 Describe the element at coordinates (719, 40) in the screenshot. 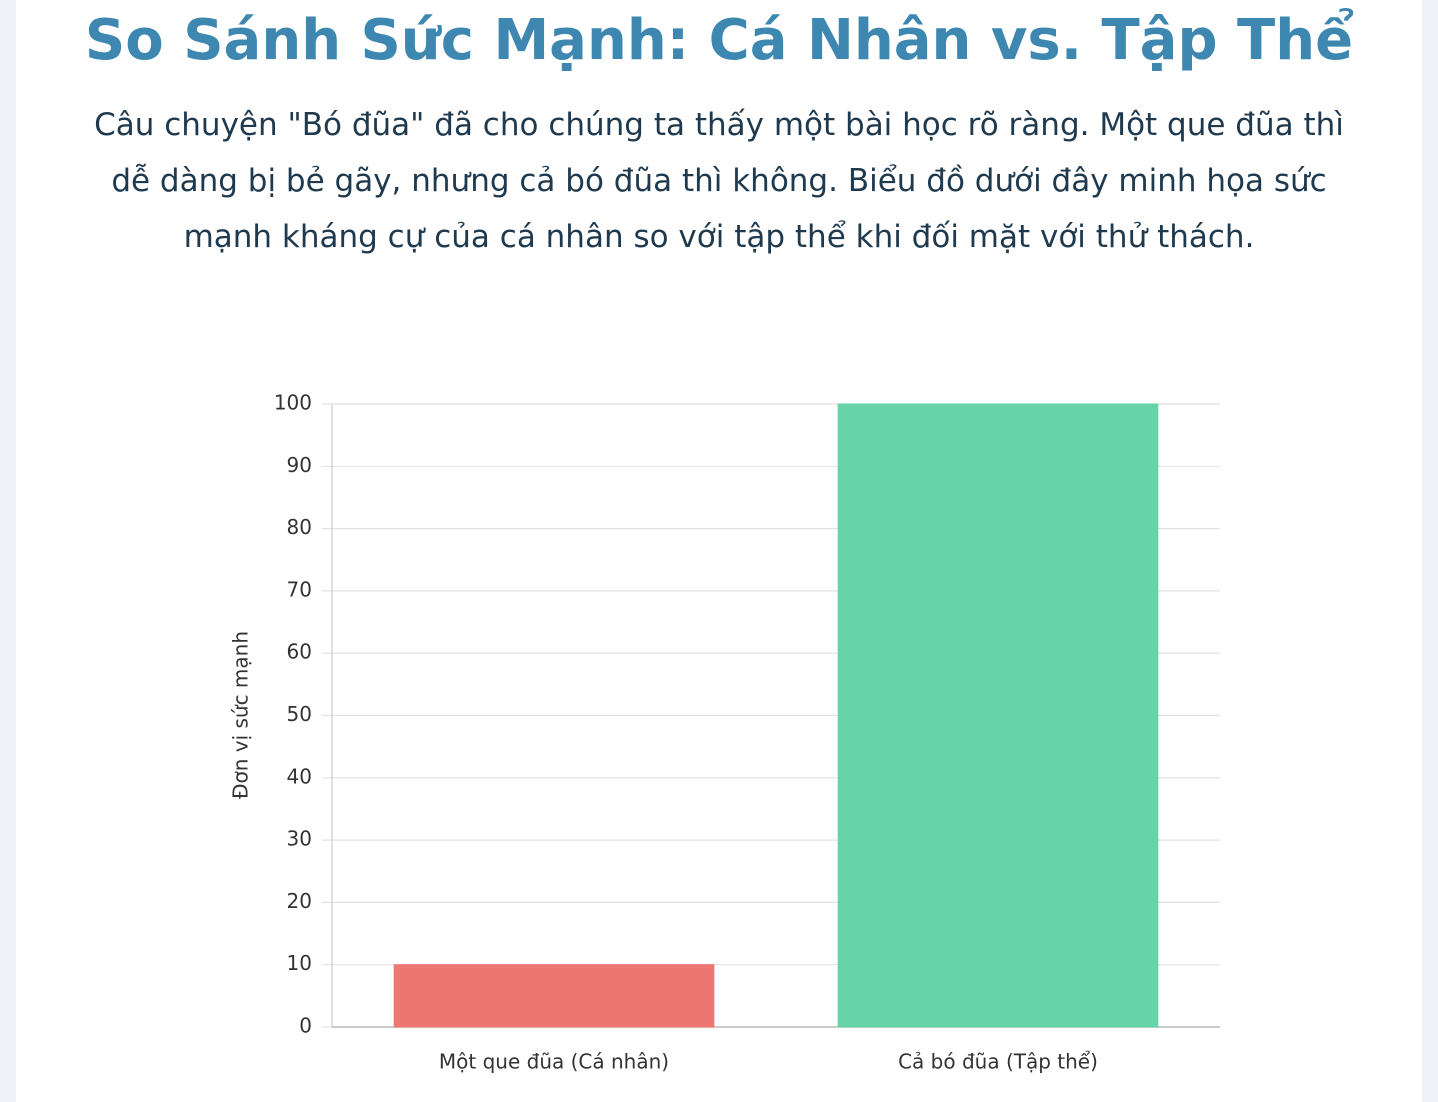

I see `title: So Sánh Sức Mạnh: Cá Nhân vs. Tập Thể` at that location.